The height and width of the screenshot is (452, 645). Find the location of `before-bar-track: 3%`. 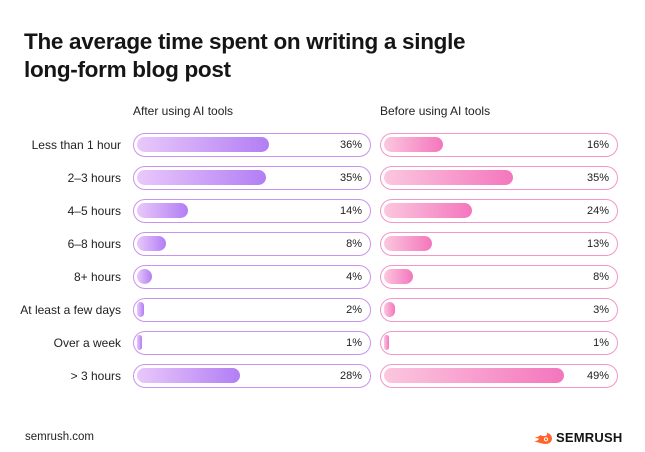

before-bar-track: 3% is located at coordinates (499, 310).